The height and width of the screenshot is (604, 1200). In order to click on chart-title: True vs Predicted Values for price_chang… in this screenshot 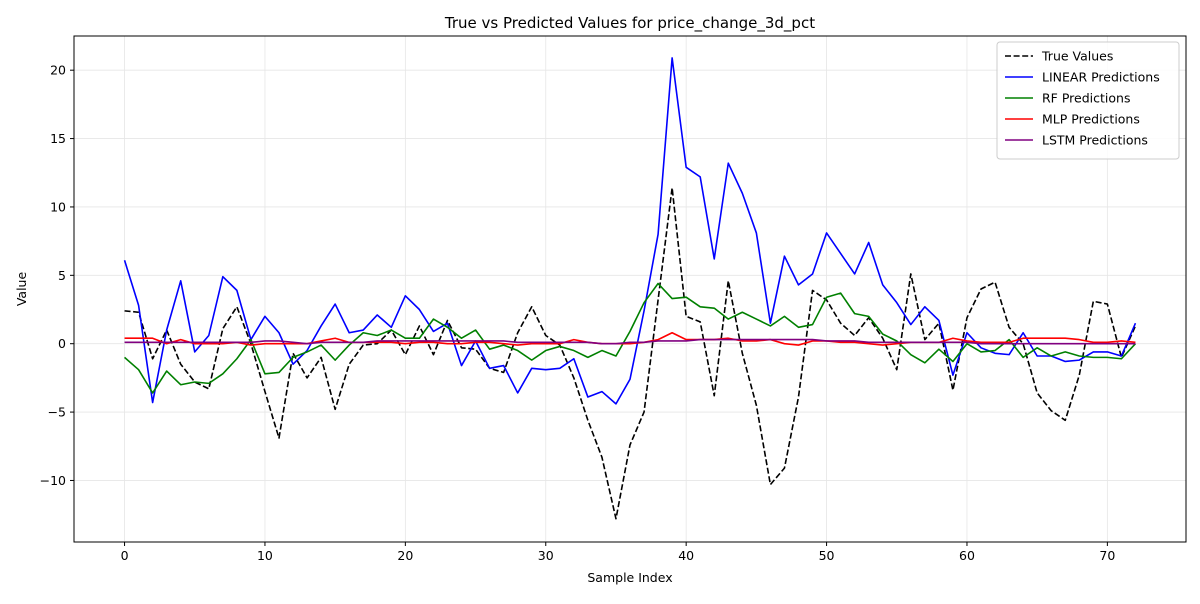, I will do `click(629, 23)`.